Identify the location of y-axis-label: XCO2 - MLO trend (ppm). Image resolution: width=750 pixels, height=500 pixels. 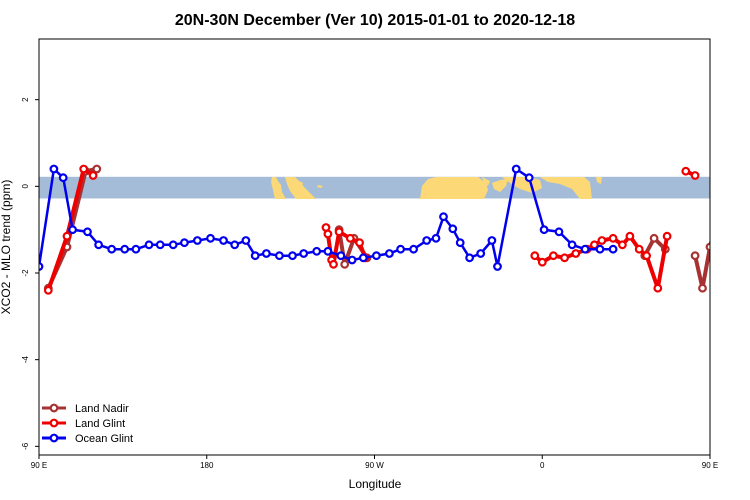
(6, 247).